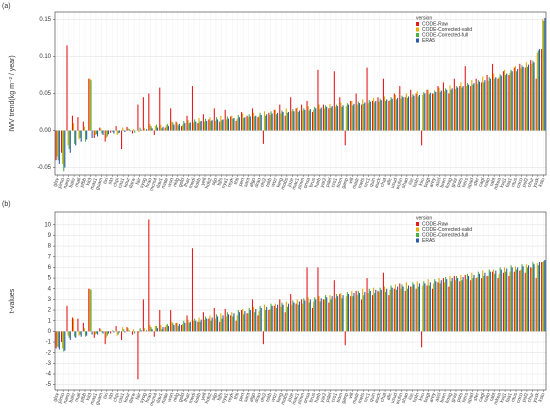  I want to click on x-tick-label: reyk, so click(231, 397).